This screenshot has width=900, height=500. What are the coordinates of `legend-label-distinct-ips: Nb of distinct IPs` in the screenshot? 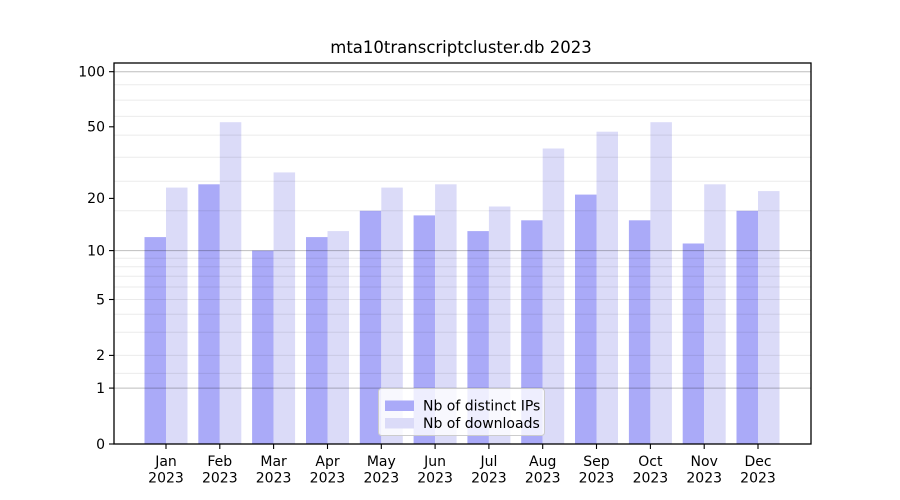 It's located at (481, 407).